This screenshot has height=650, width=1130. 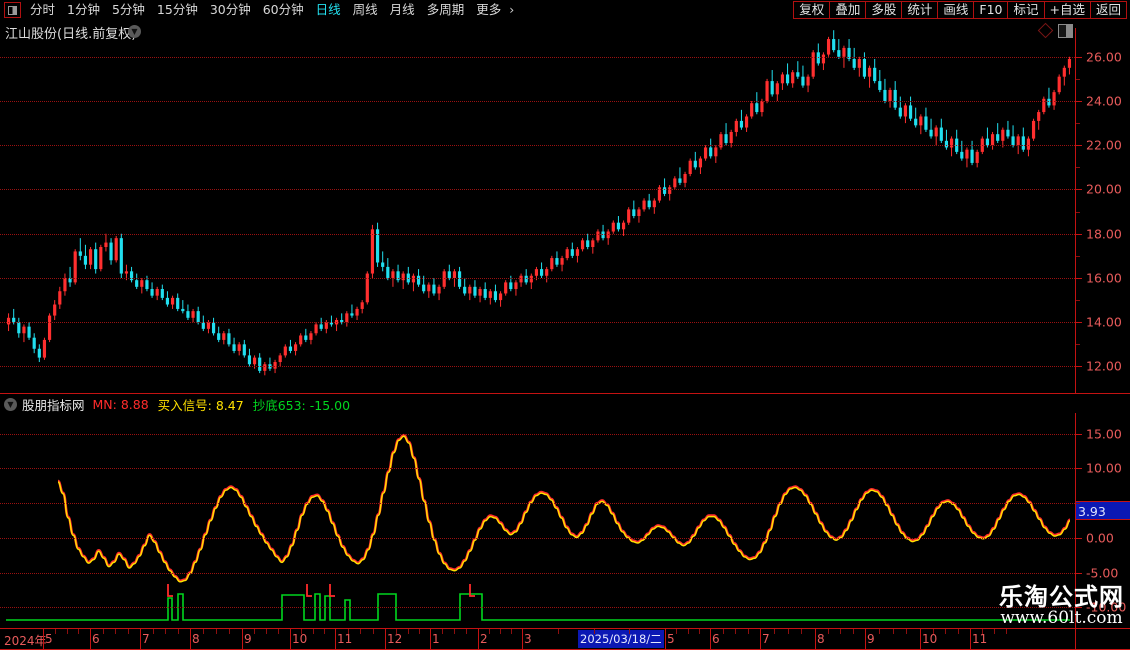 What do you see at coordinates (71, 34) in the screenshot?
I see `page-title: 江山股份(日线.前复权)` at bounding box center [71, 34].